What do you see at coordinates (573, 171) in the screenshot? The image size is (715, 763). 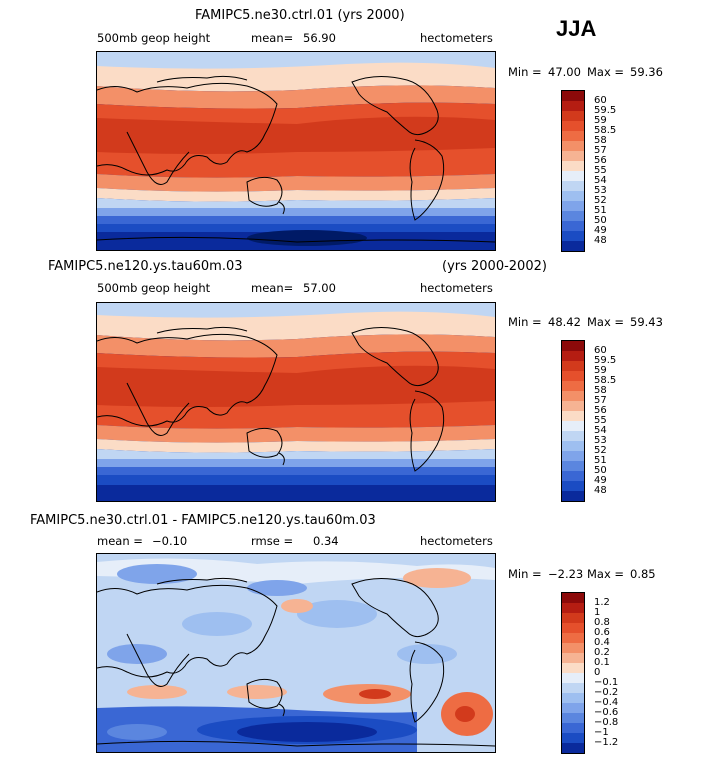 I see `panel1-colorbar` at bounding box center [573, 171].